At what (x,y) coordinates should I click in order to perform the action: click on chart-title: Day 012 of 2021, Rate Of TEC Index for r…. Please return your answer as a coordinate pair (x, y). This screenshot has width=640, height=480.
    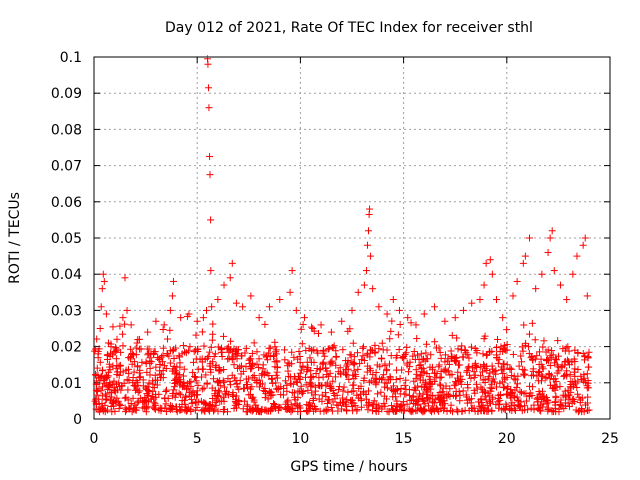
    Looking at the image, I should click on (349, 28).